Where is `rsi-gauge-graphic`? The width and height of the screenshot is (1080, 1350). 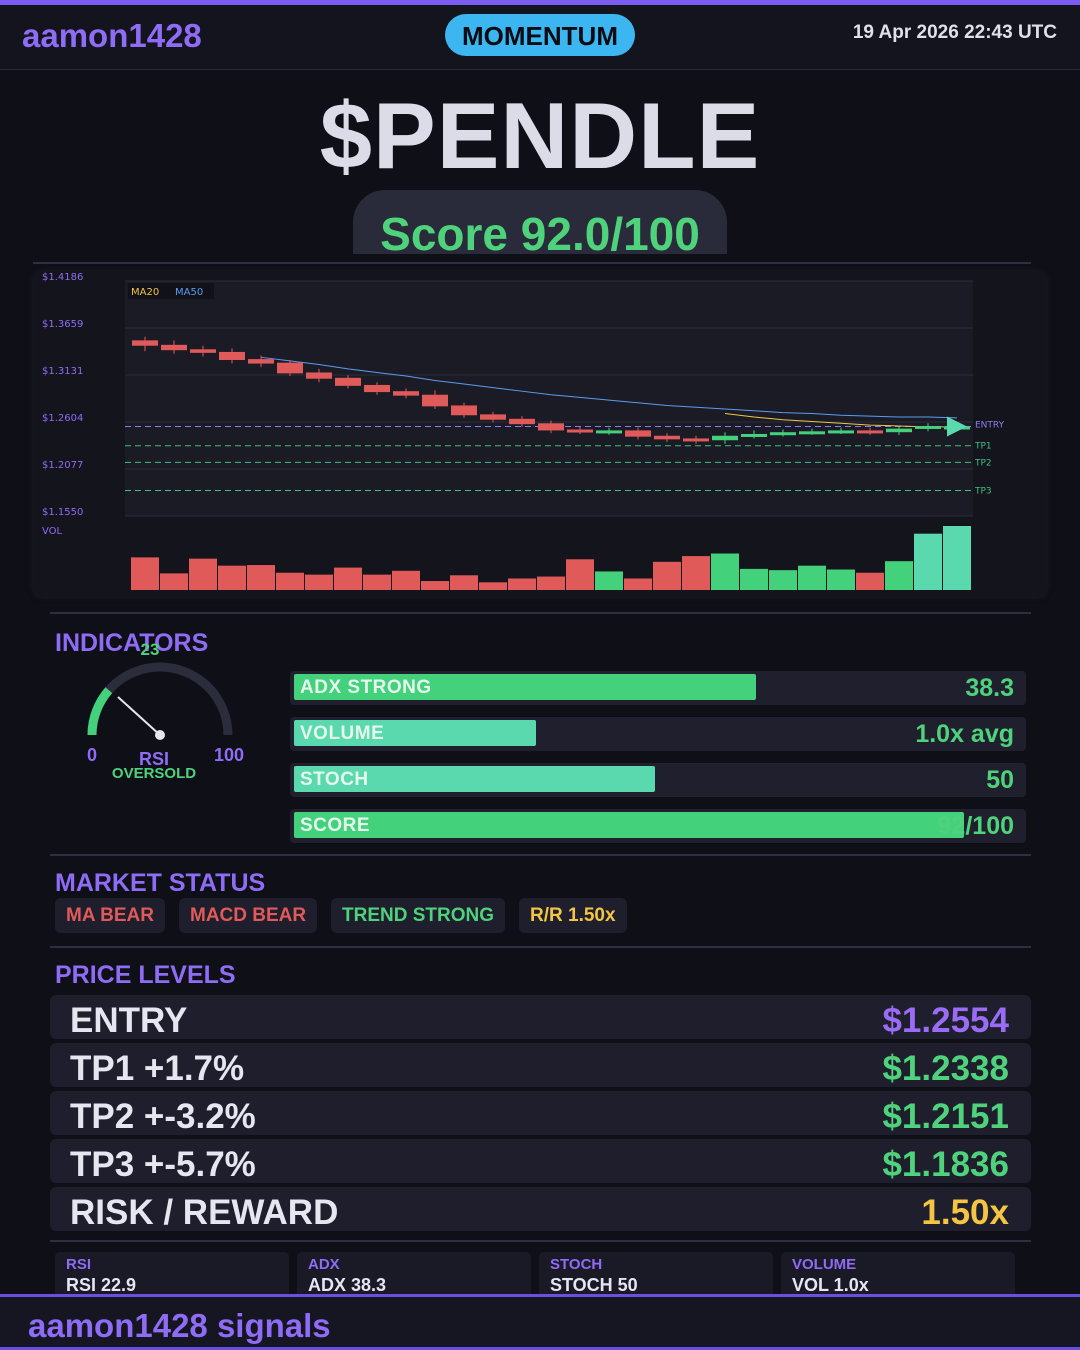 rsi-gauge-graphic is located at coordinates (160, 701).